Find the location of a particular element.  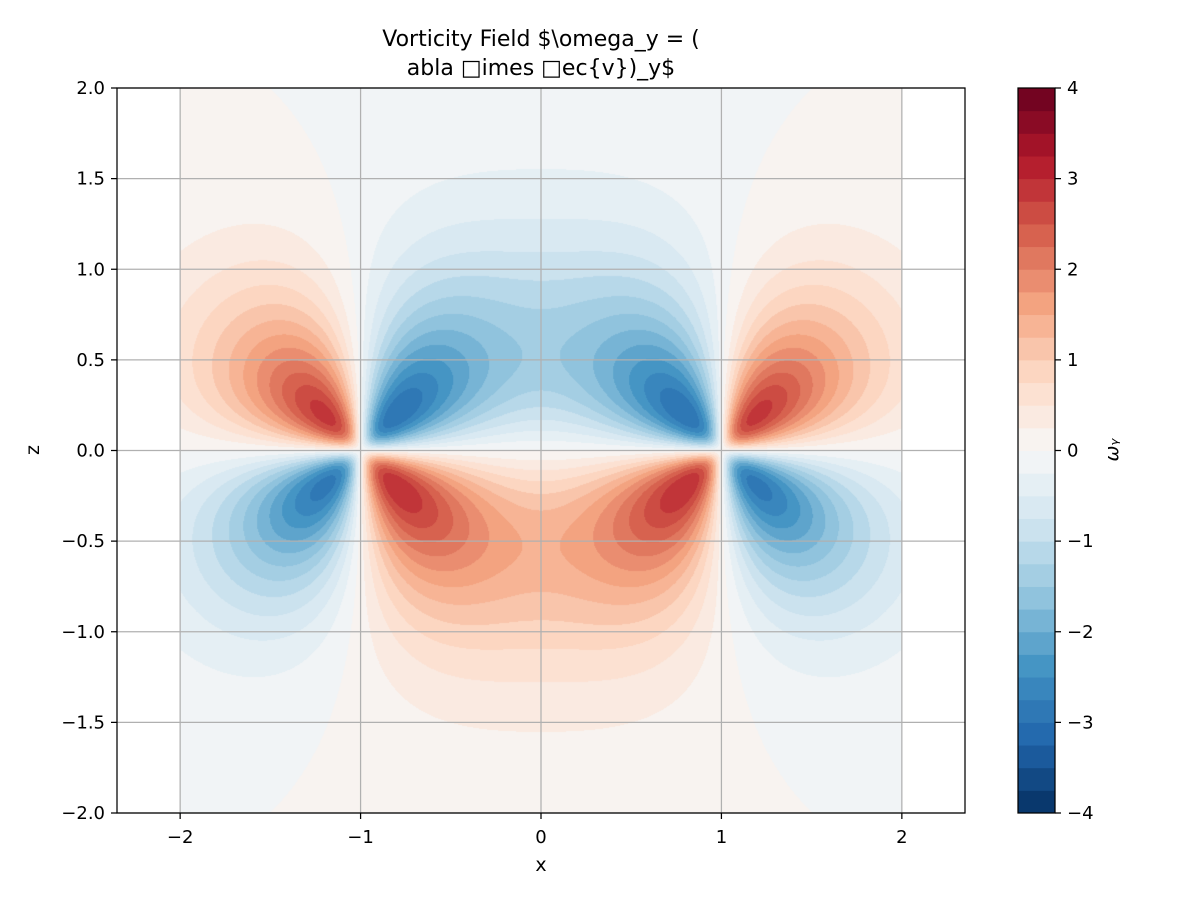

y-tick-label: 1.5 is located at coordinates (90, 179).